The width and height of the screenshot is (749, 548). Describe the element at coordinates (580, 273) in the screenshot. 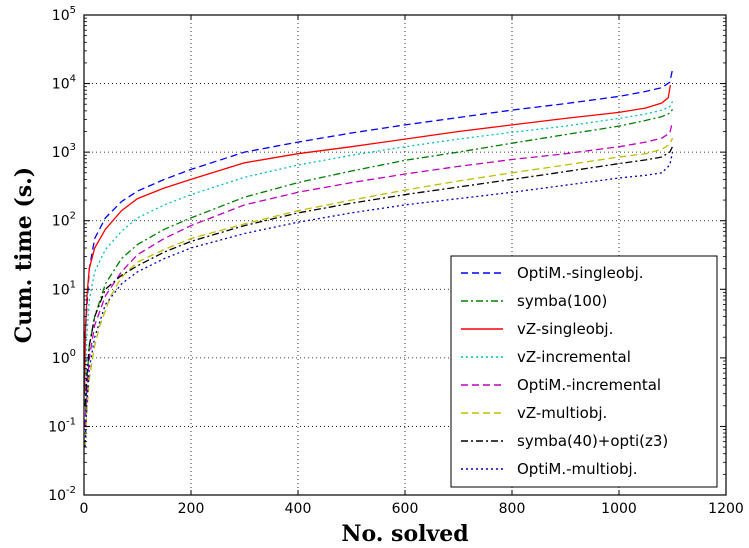

I see `legend-label: OptiM.-singleobj.` at that location.